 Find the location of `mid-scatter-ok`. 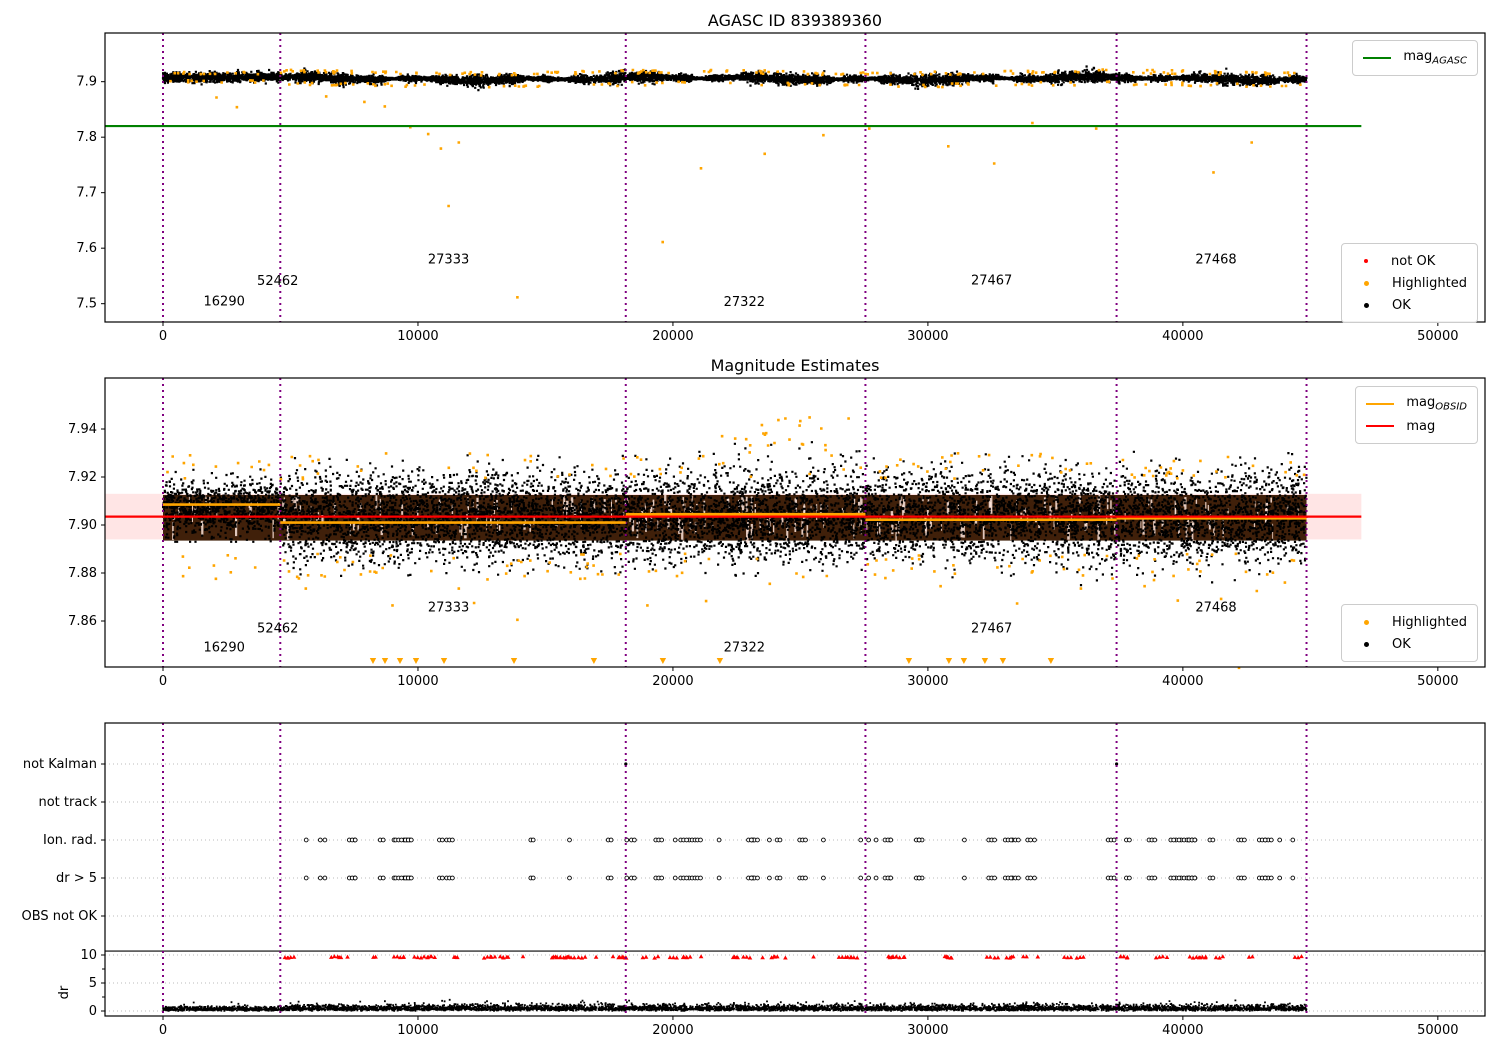

mid-scatter-ok is located at coordinates (735, 514).